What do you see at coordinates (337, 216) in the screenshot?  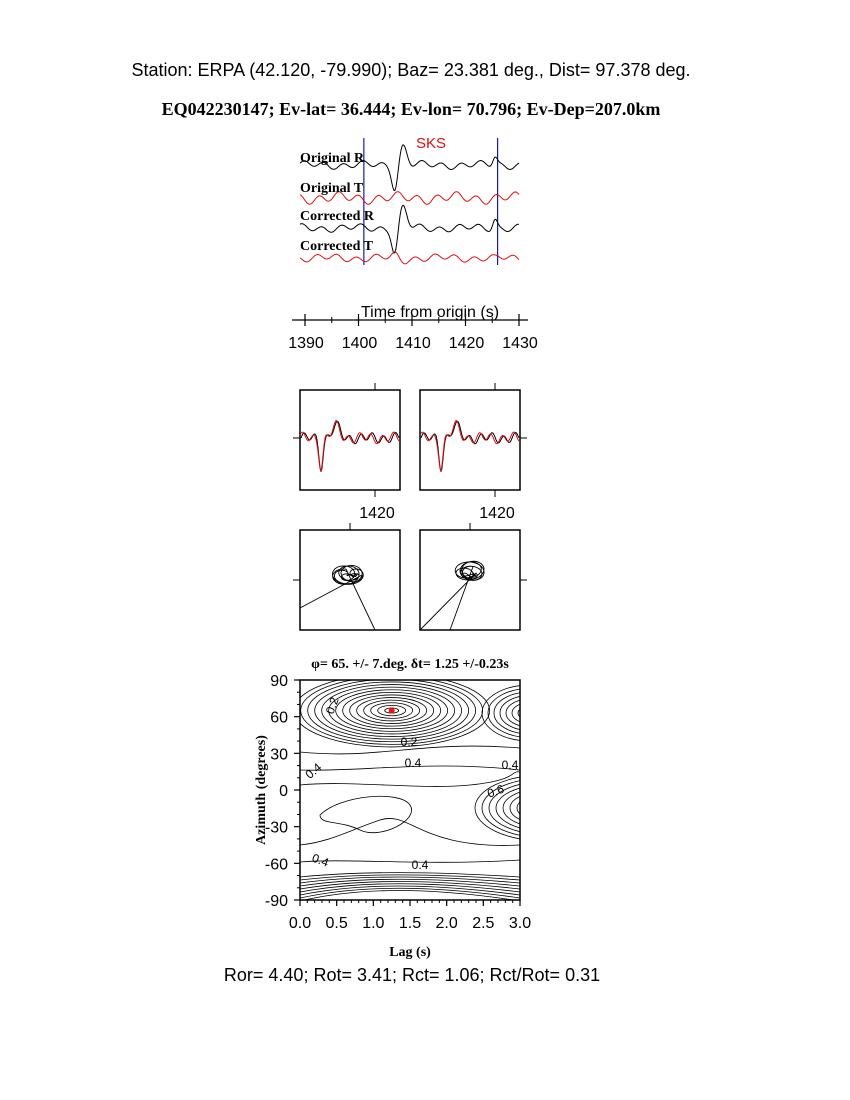 I see `trace-label-corrected-r: Corrected R` at bounding box center [337, 216].